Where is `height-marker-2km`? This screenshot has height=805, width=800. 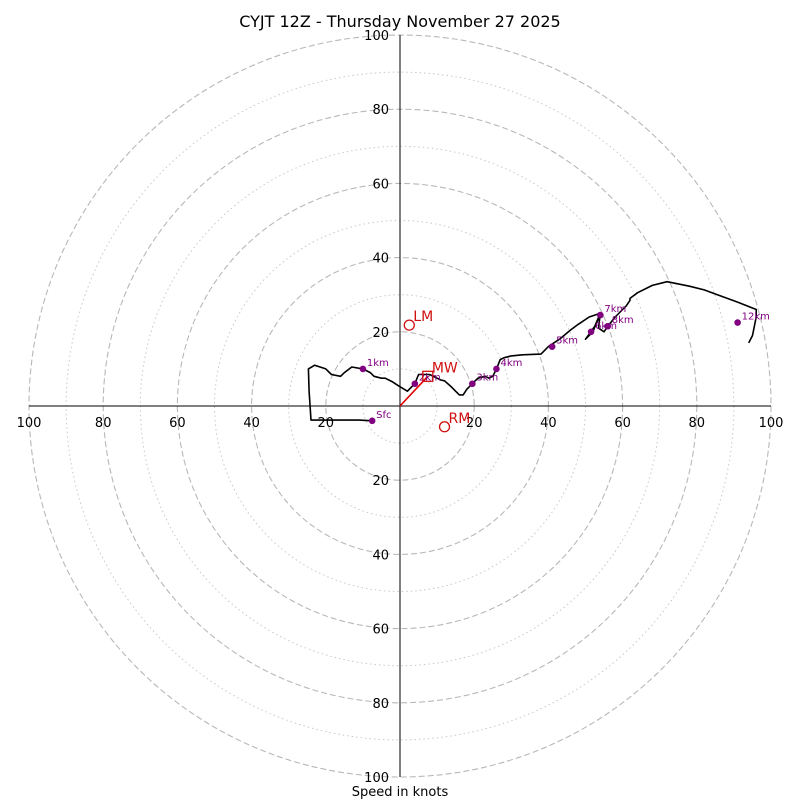
height-marker-2km is located at coordinates (415, 384).